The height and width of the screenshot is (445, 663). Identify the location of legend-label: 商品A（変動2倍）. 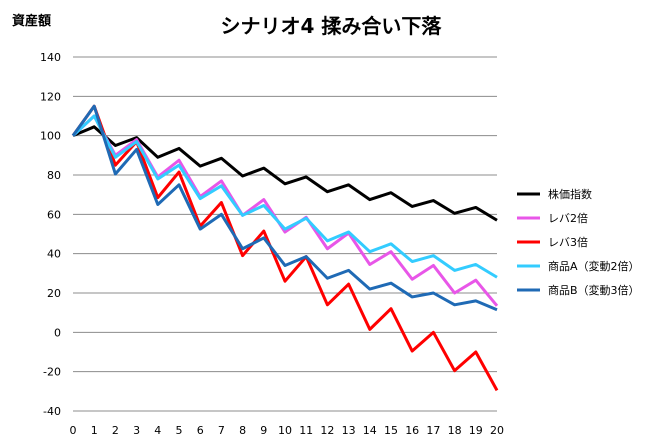
(594, 266).